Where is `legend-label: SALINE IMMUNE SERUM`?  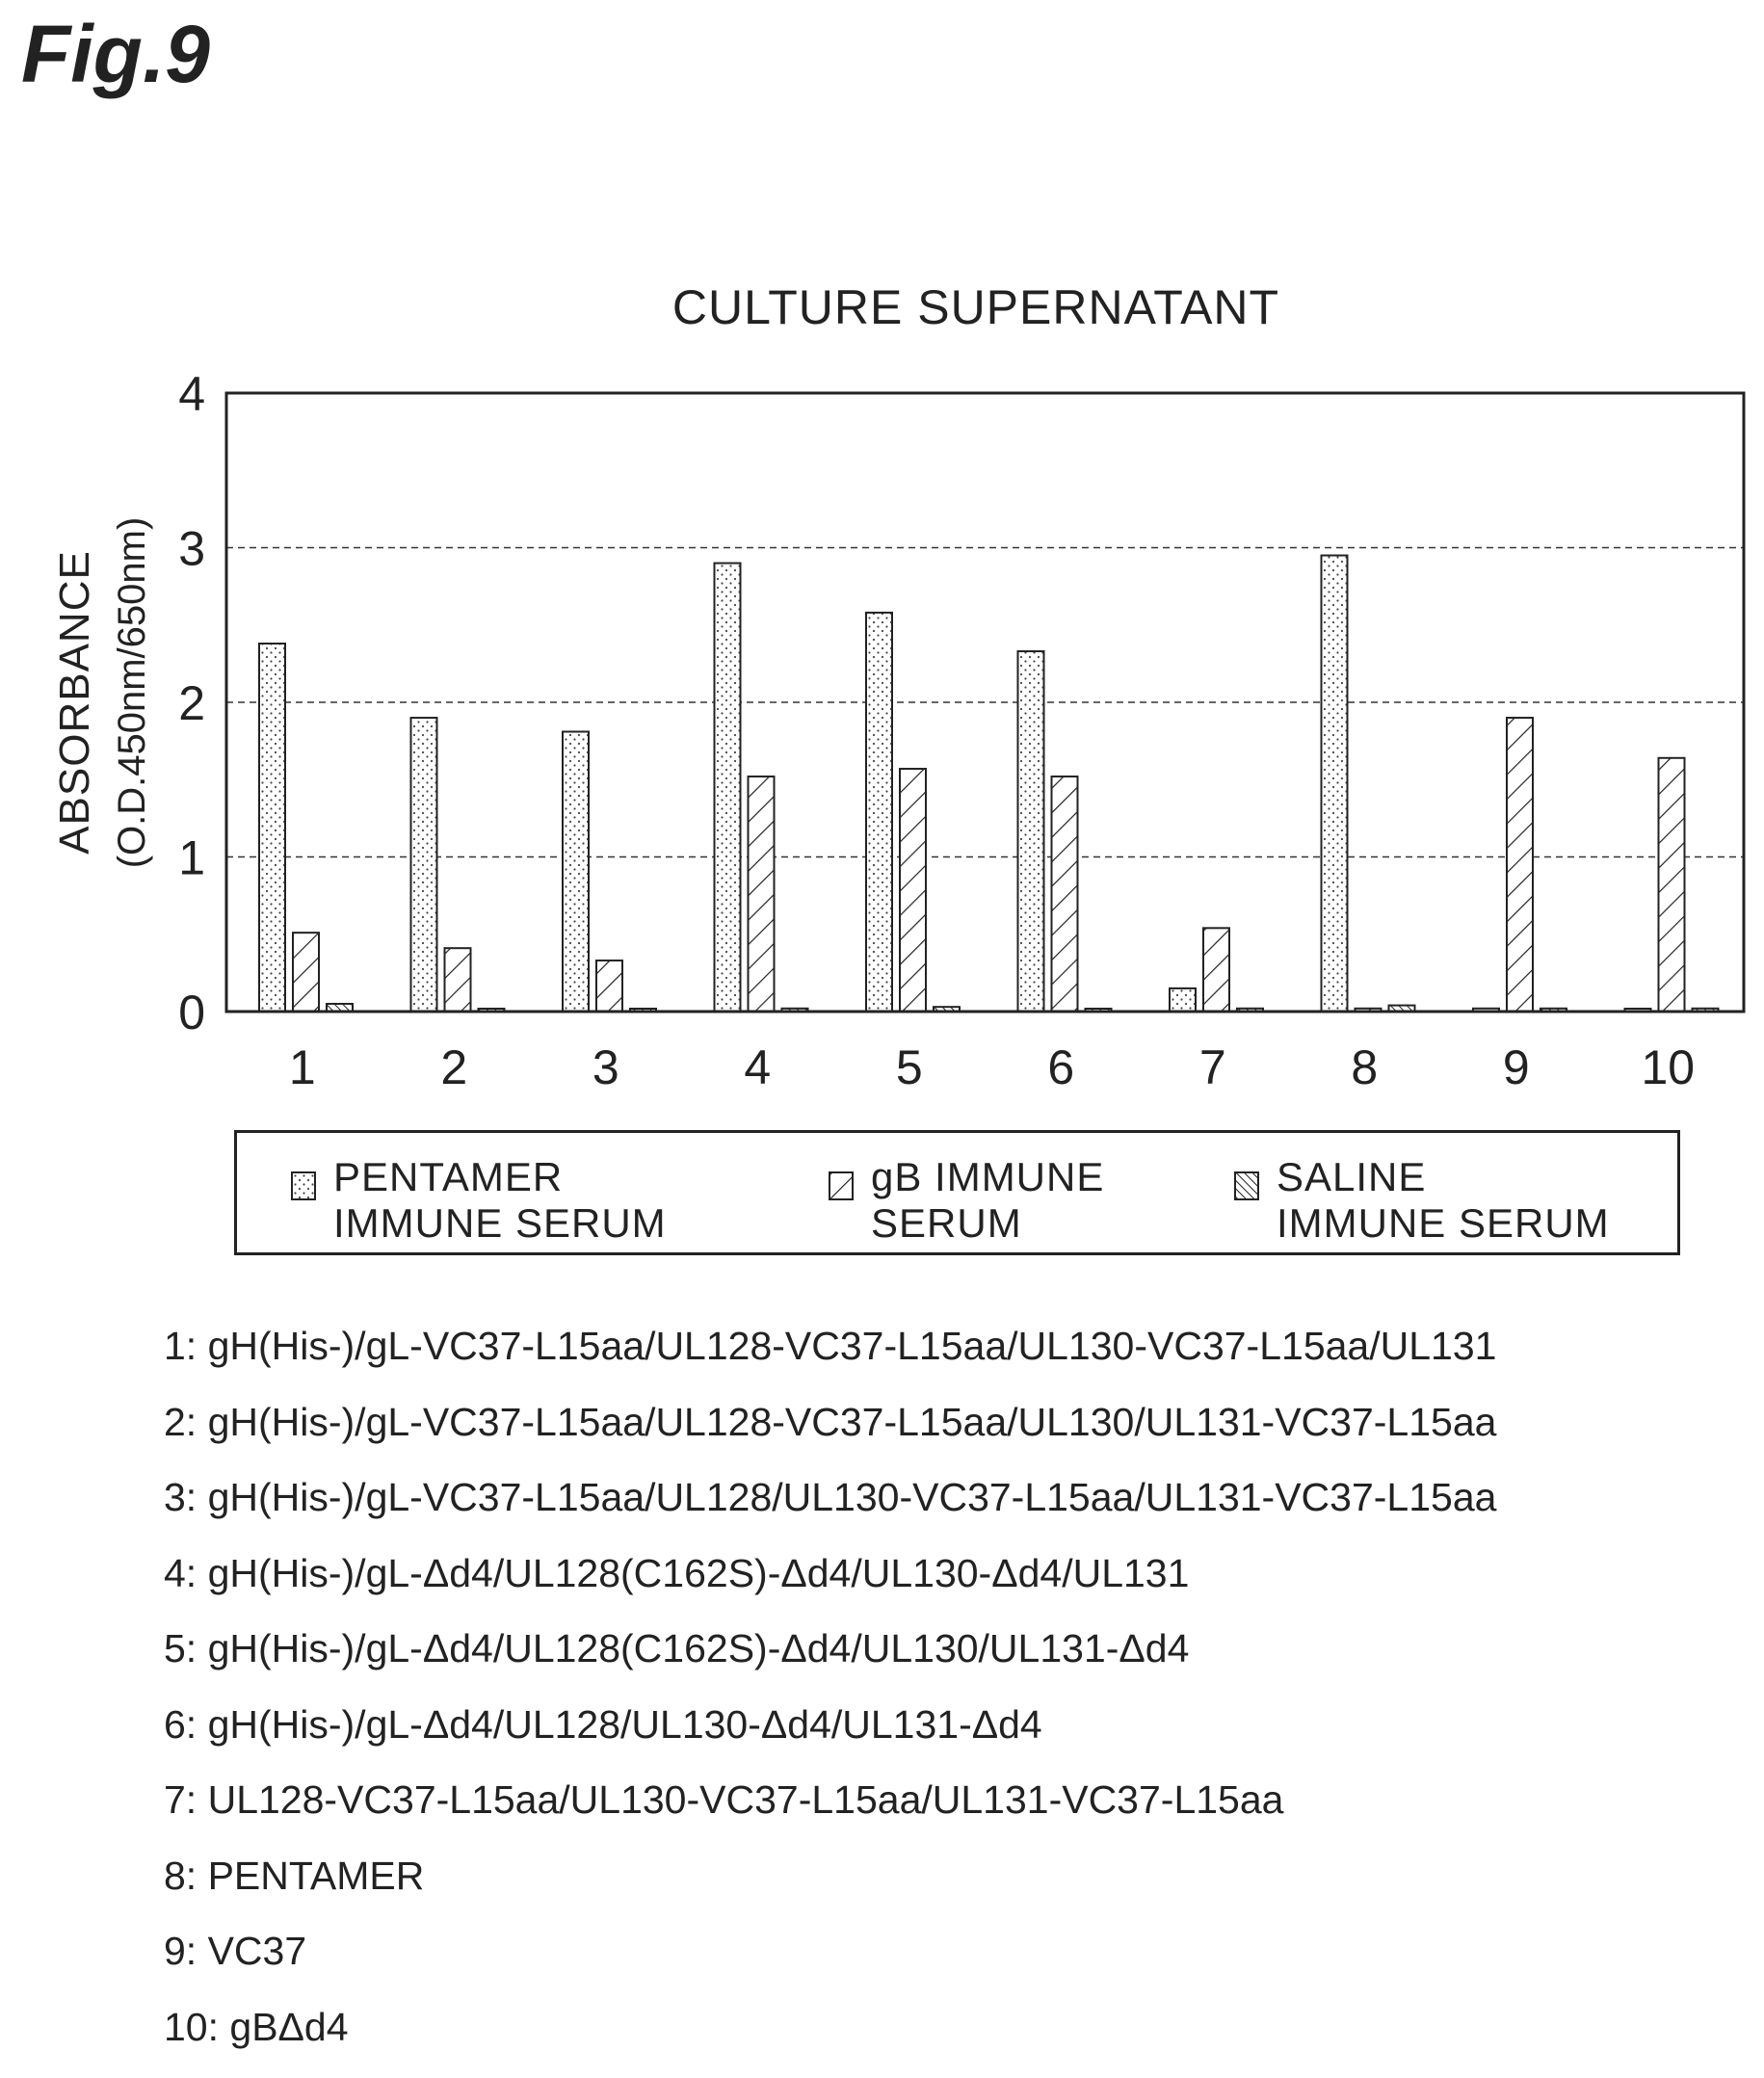 legend-label: SALINE IMMUNE SERUM is located at coordinates (1443, 1200).